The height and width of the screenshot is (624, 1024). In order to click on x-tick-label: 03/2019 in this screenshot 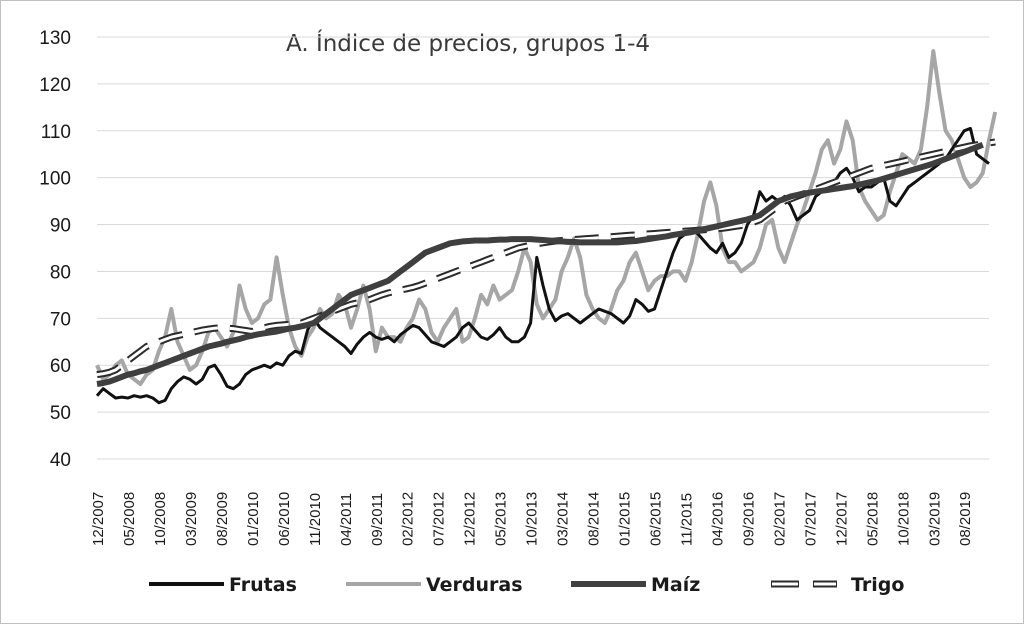, I will do `click(934, 519)`.